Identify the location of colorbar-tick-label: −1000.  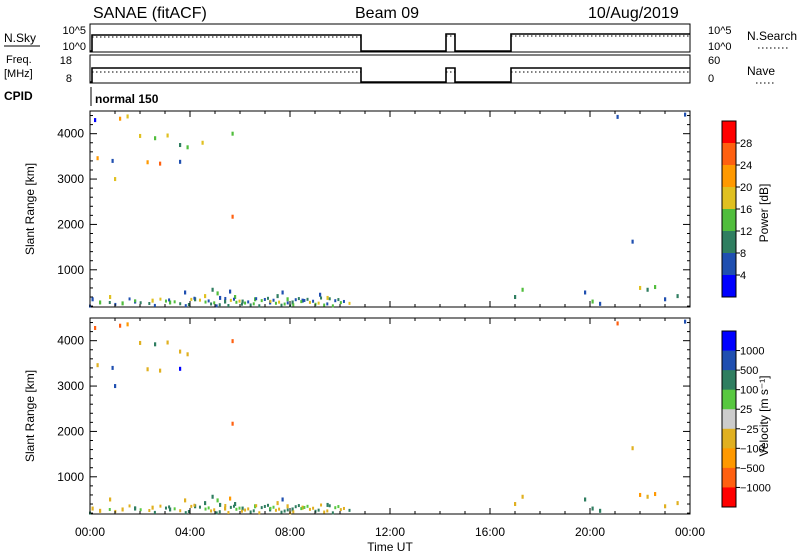
(755, 488).